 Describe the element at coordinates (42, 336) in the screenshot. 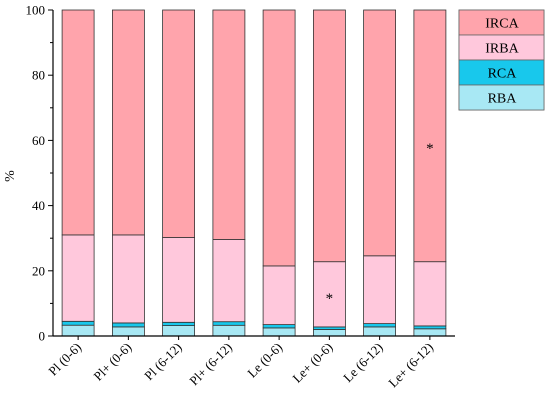

I see `y-tick-label: 0` at that location.